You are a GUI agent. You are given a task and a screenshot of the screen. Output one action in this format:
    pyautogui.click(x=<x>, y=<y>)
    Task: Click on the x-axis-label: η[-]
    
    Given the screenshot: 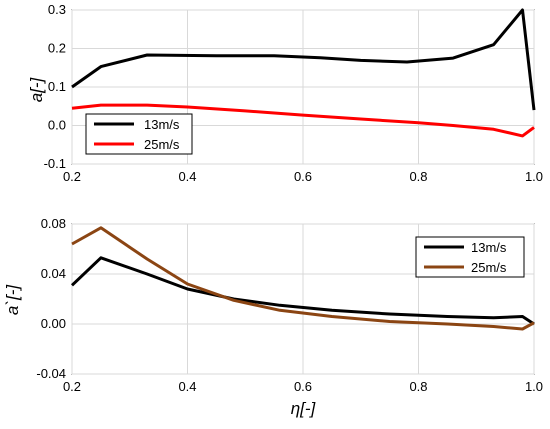 What is the action you would take?
    pyautogui.click(x=304, y=408)
    